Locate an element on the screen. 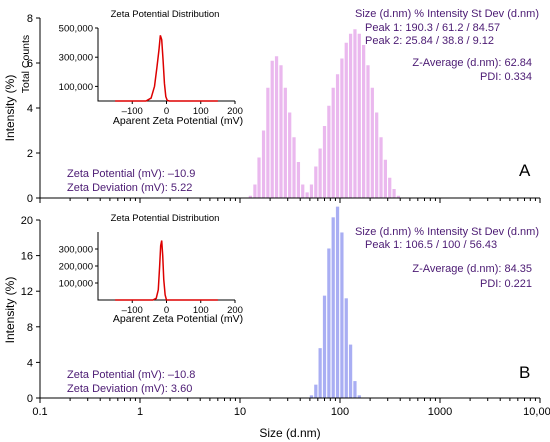 This screenshot has height=442, width=550. inset-y-tick-label-b-1: 200,000 is located at coordinates (76, 267).